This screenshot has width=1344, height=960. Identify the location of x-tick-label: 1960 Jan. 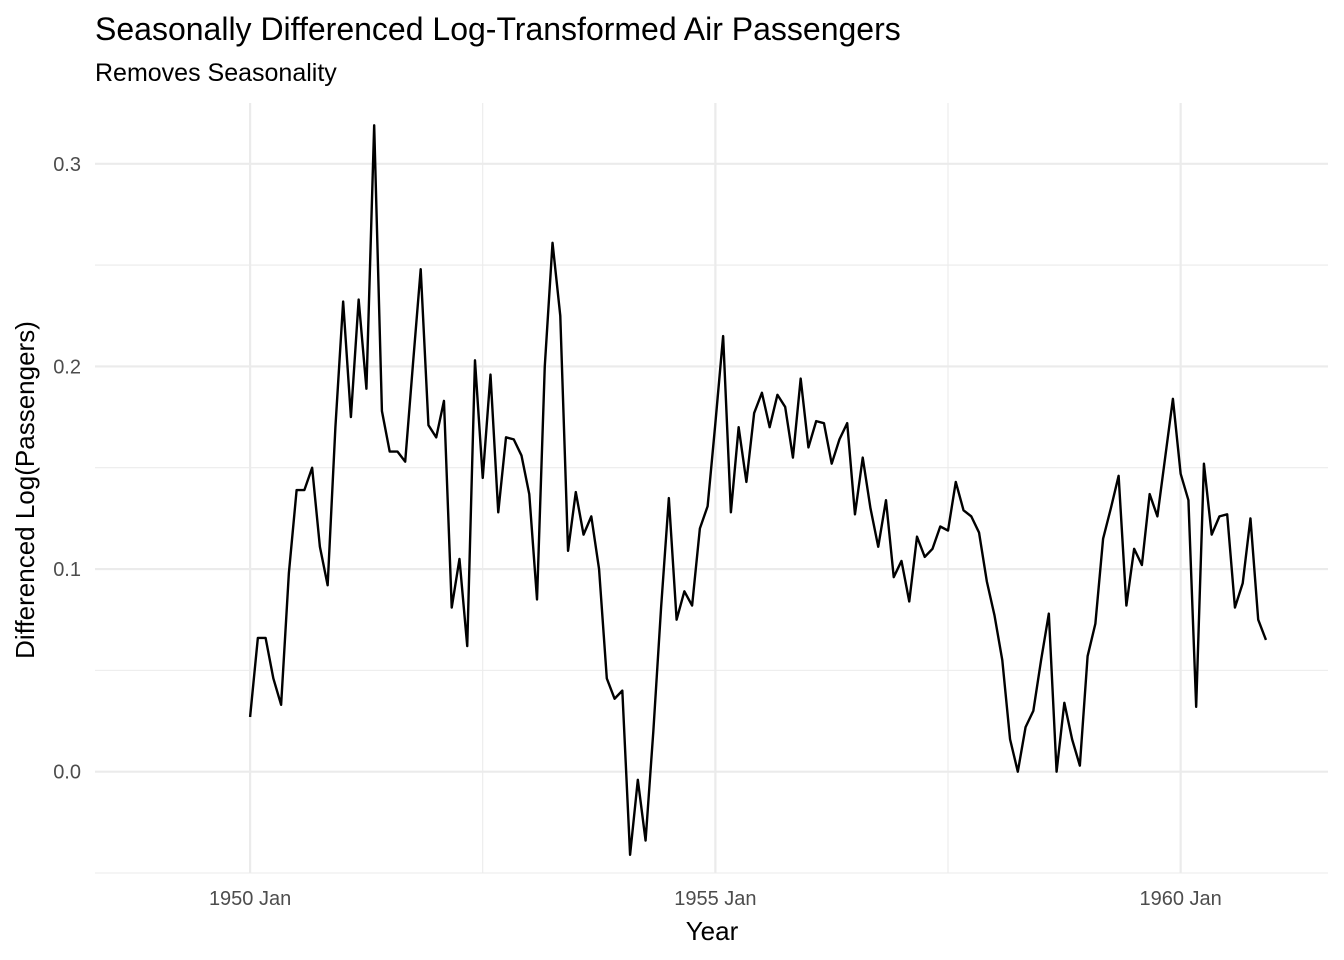
(1181, 899).